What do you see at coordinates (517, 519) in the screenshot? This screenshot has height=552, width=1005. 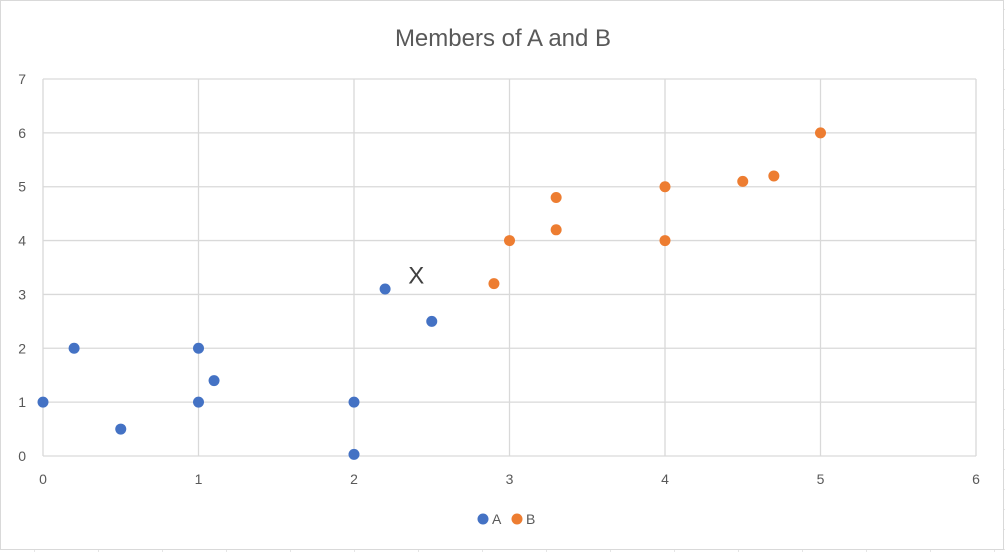 I see `legend-marker-b` at bounding box center [517, 519].